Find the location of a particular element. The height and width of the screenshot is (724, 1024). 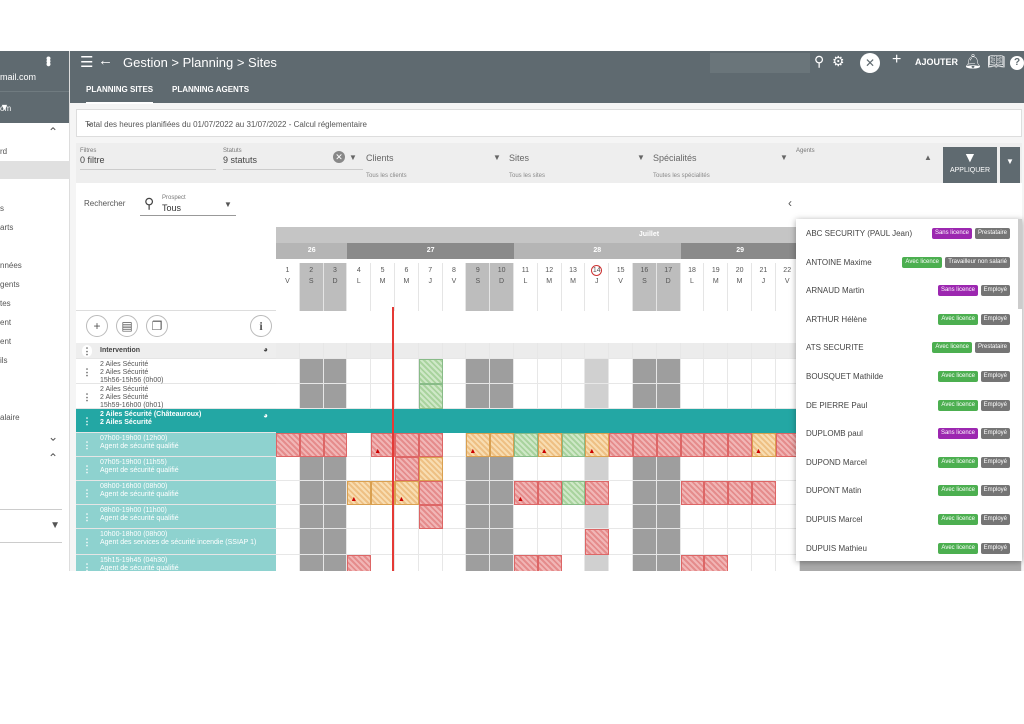

top-bar-search-area is located at coordinates (760, 63).